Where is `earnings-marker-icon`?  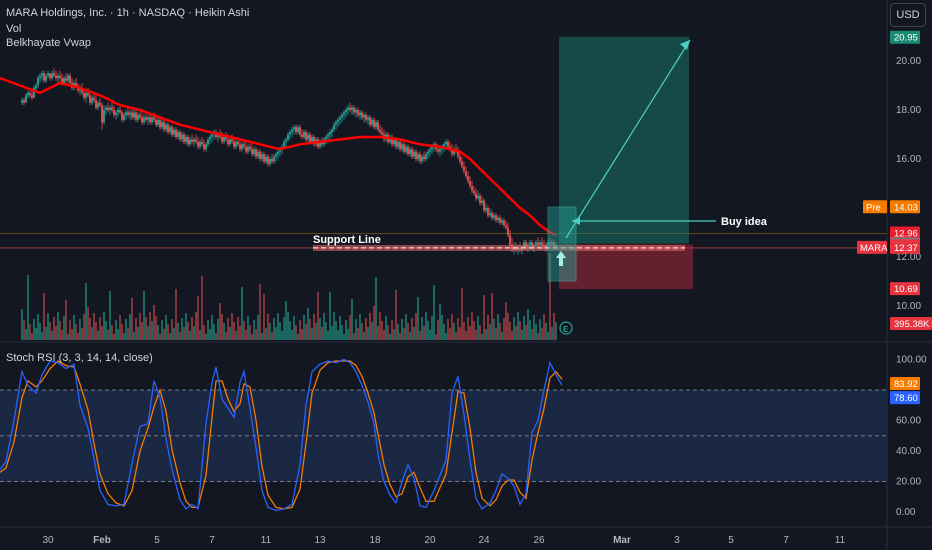 earnings-marker-icon is located at coordinates (566, 328).